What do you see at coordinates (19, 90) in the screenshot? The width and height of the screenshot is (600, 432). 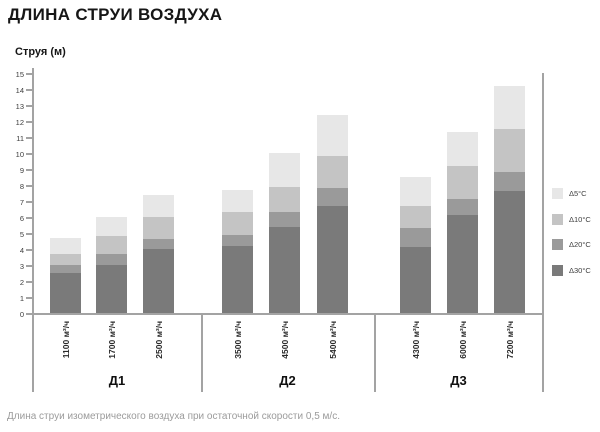 I see `y-tick-label: 14` at bounding box center [19, 90].